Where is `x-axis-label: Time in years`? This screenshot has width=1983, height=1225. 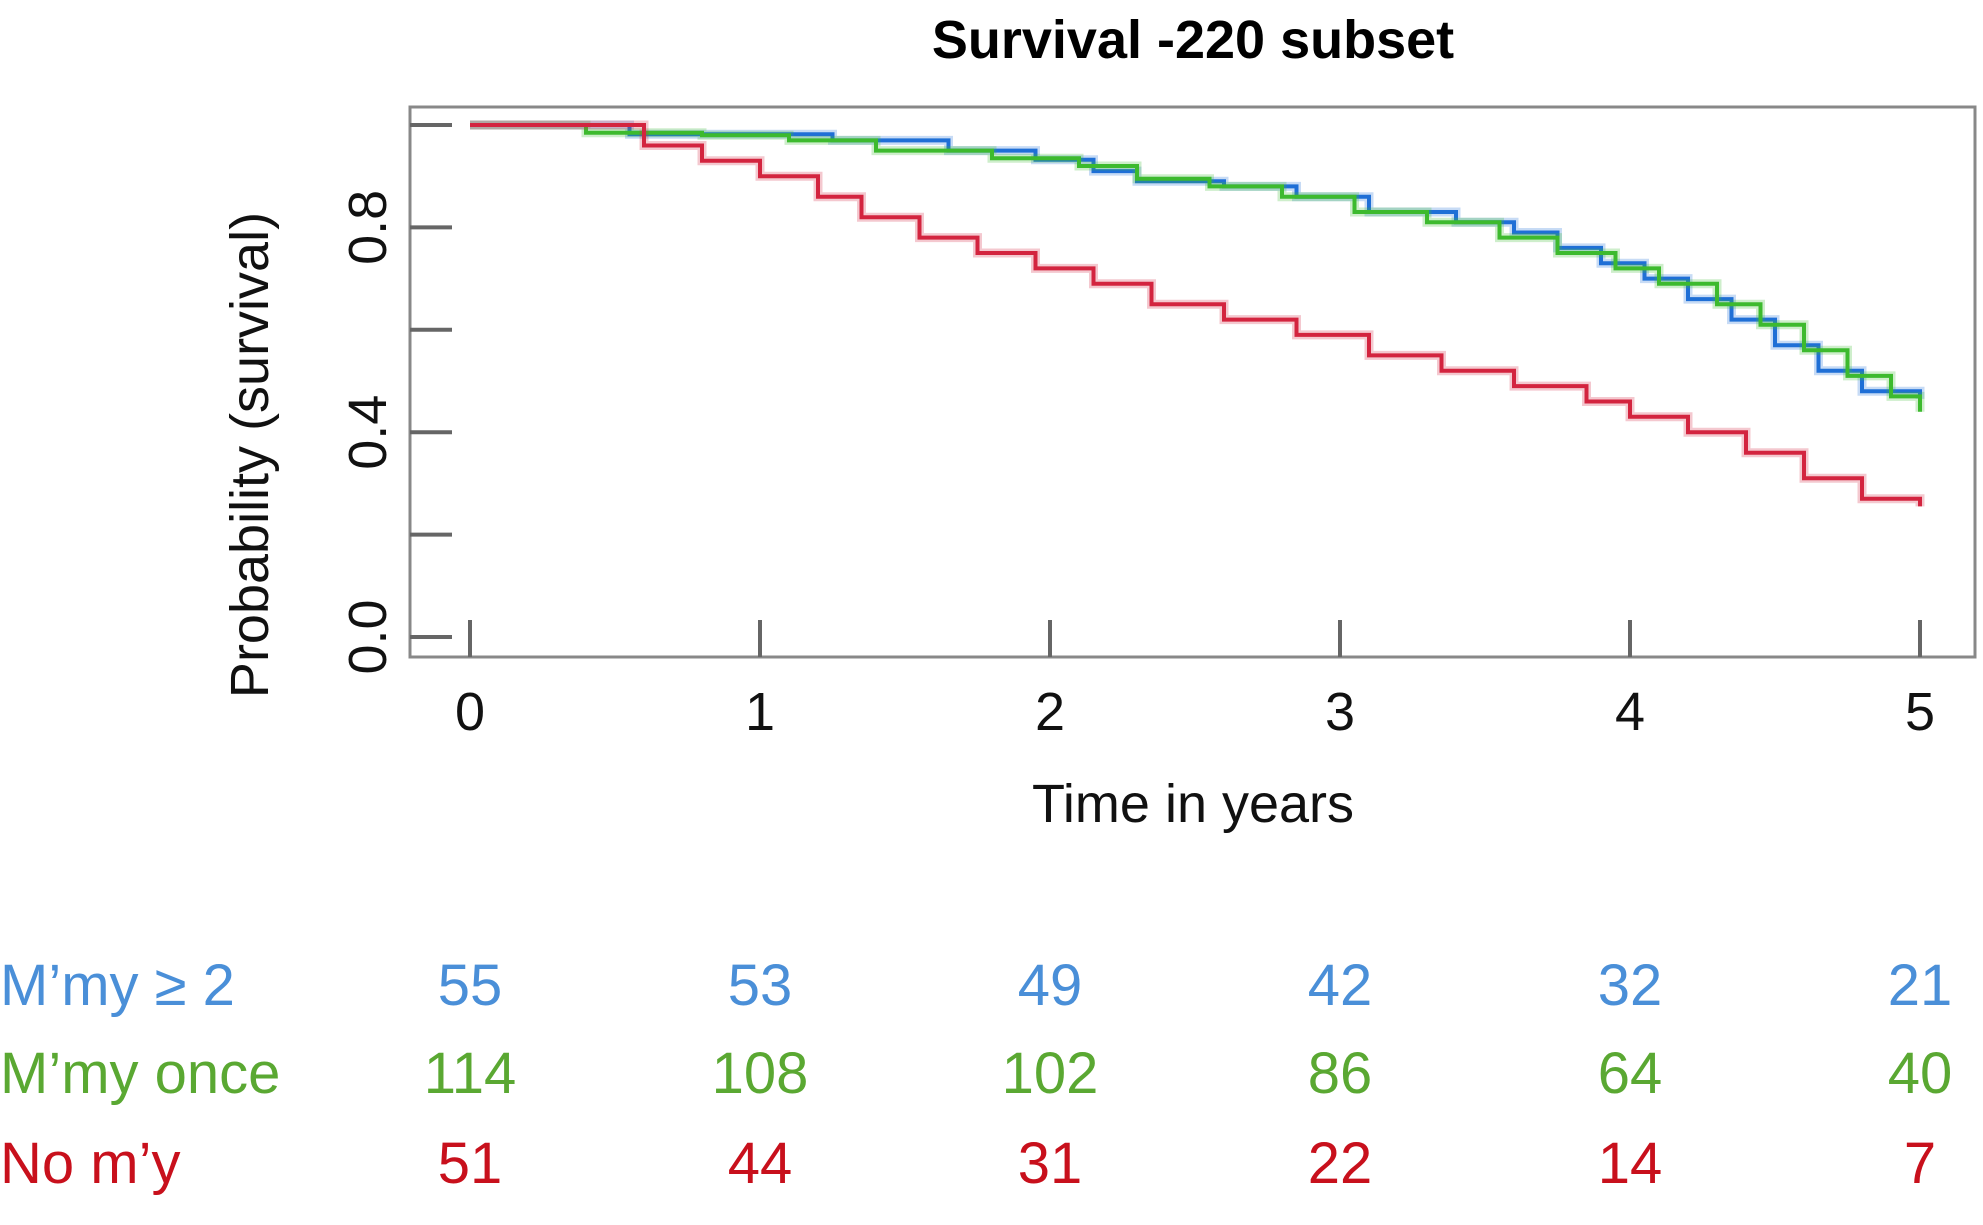
x-axis-label: Time in years is located at coordinates (1193, 804).